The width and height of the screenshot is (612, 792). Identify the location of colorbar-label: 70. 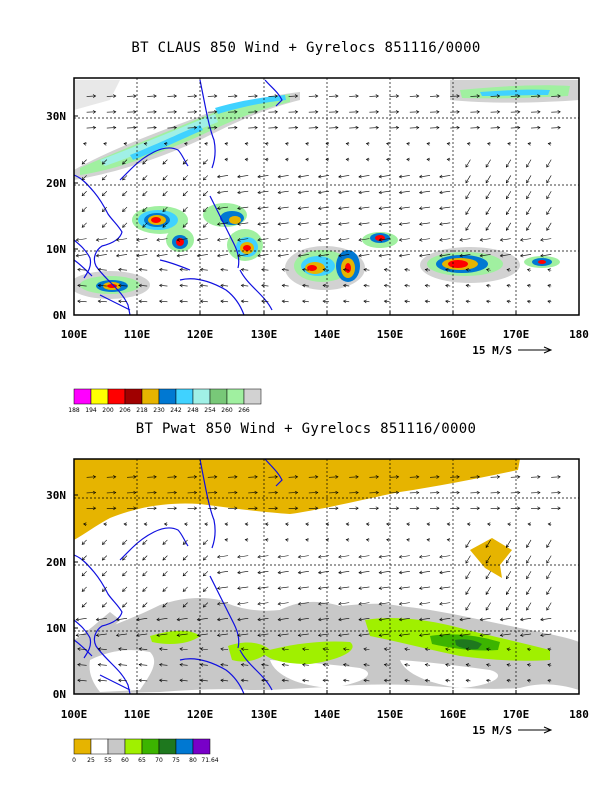
(159, 760).